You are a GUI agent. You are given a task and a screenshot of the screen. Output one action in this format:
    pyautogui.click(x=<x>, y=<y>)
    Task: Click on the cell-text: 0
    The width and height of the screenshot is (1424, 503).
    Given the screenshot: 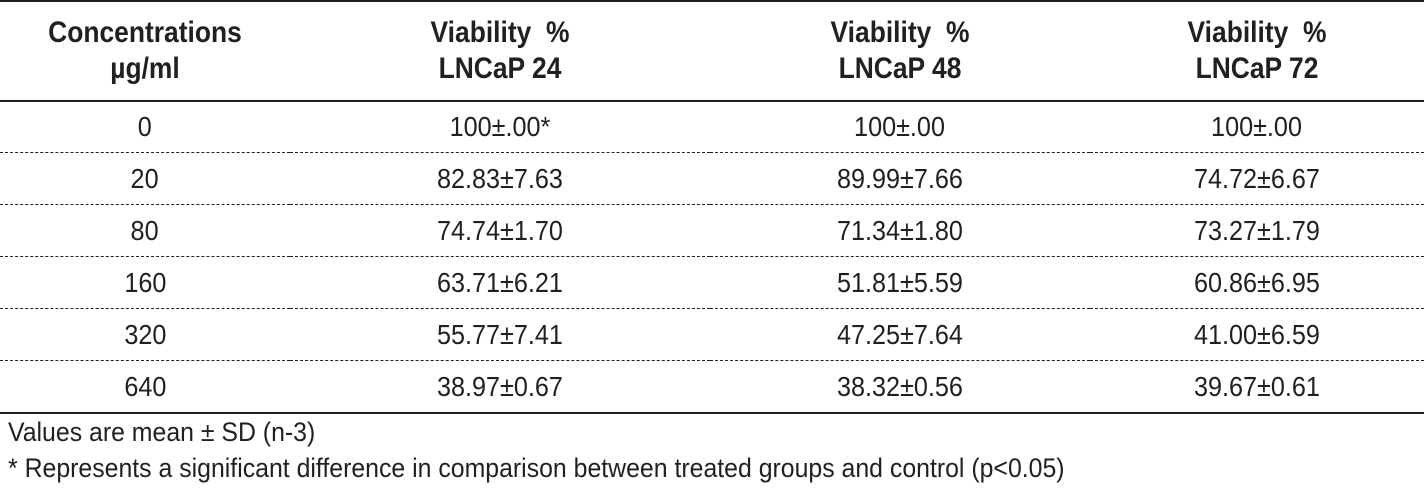 What is the action you would take?
    pyautogui.click(x=145, y=126)
    